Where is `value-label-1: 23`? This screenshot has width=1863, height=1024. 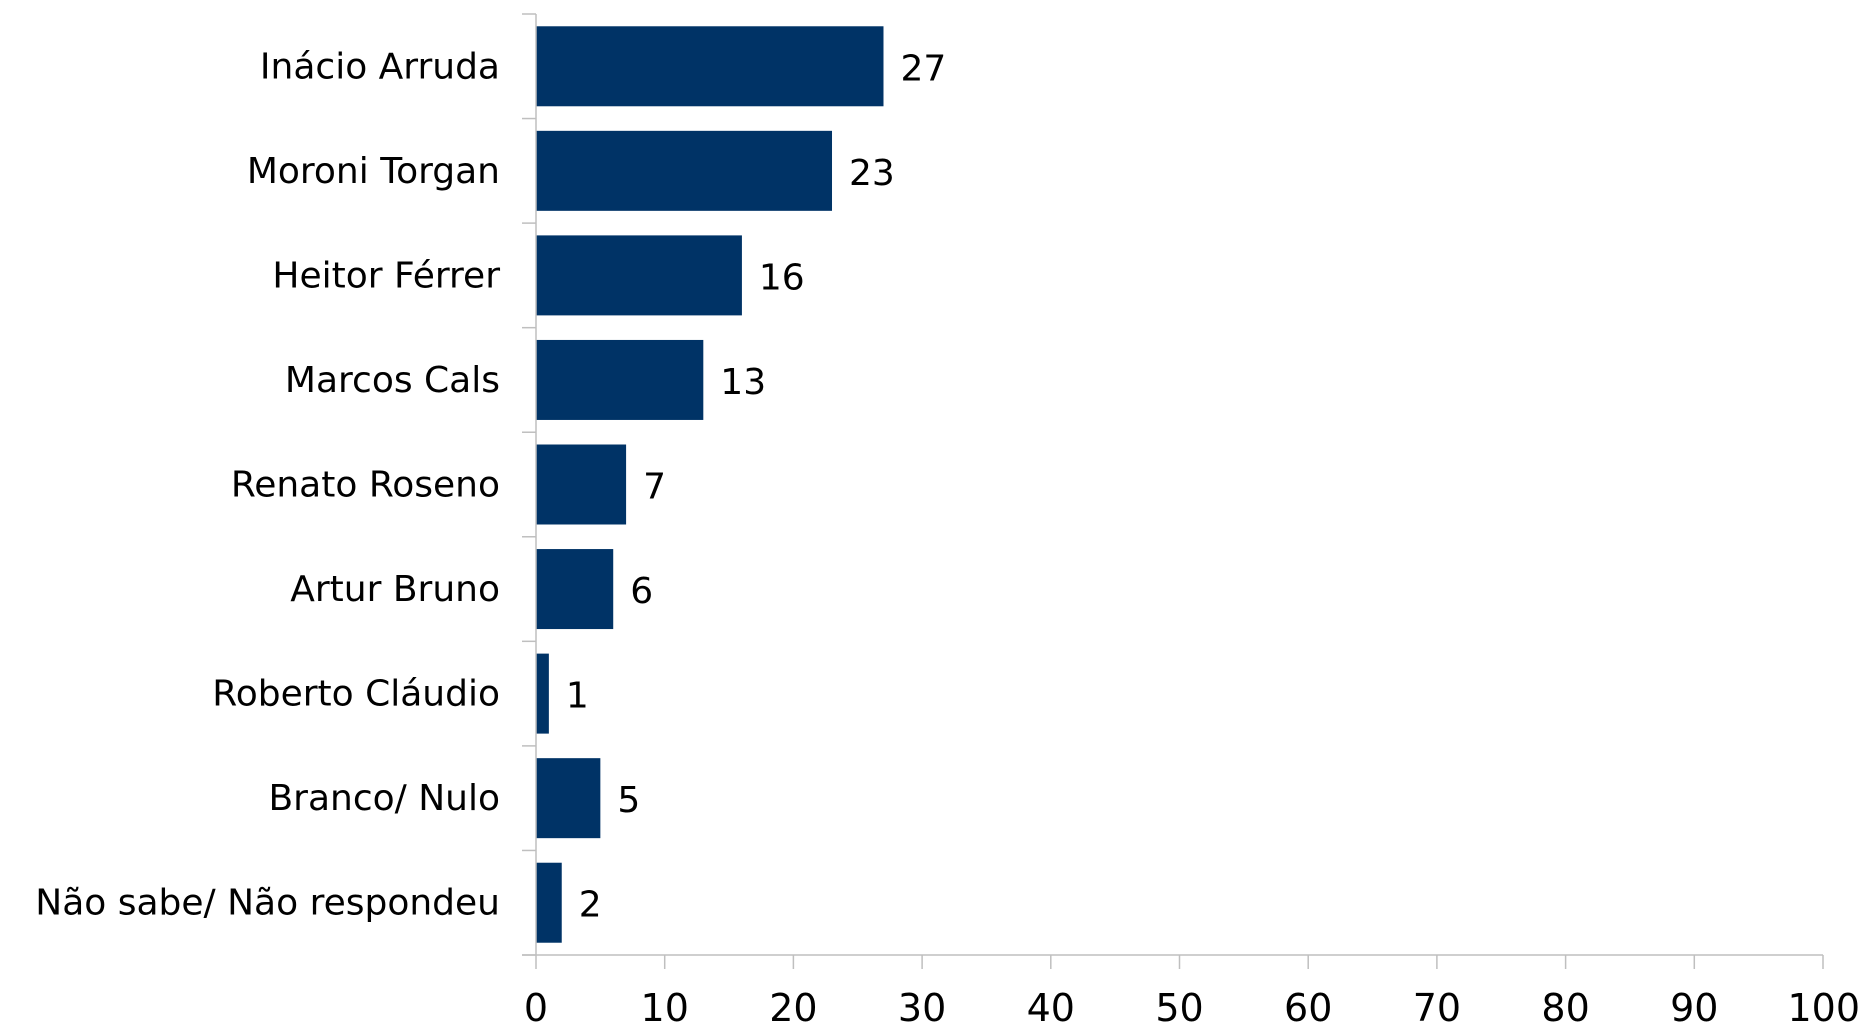 value-label-1: 23 is located at coordinates (872, 173).